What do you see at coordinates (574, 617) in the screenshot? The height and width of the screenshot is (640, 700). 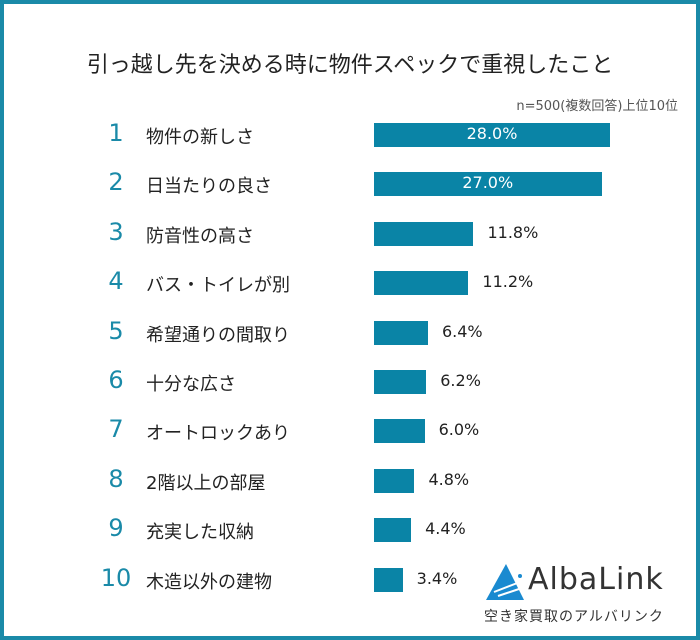 I see `logo-tagline: 空き家買取のアルバリンク` at bounding box center [574, 617].